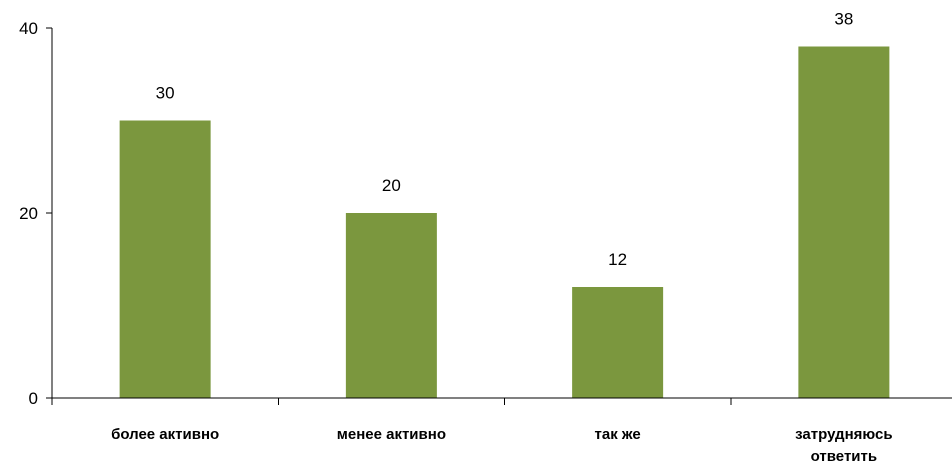  Describe the element at coordinates (391, 434) in the screenshot. I see `x-category-label: менее активно` at that location.